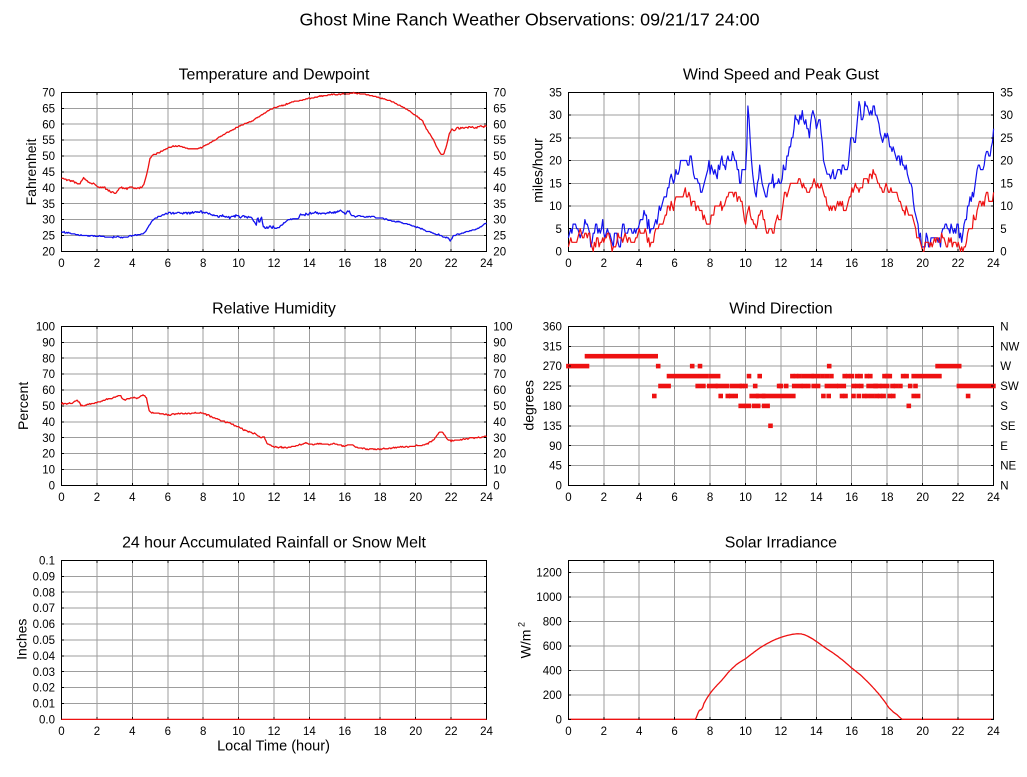 The height and width of the screenshot is (777, 1027). Describe the element at coordinates (558, 230) in the screenshot. I see `svg-text: 5` at that location.